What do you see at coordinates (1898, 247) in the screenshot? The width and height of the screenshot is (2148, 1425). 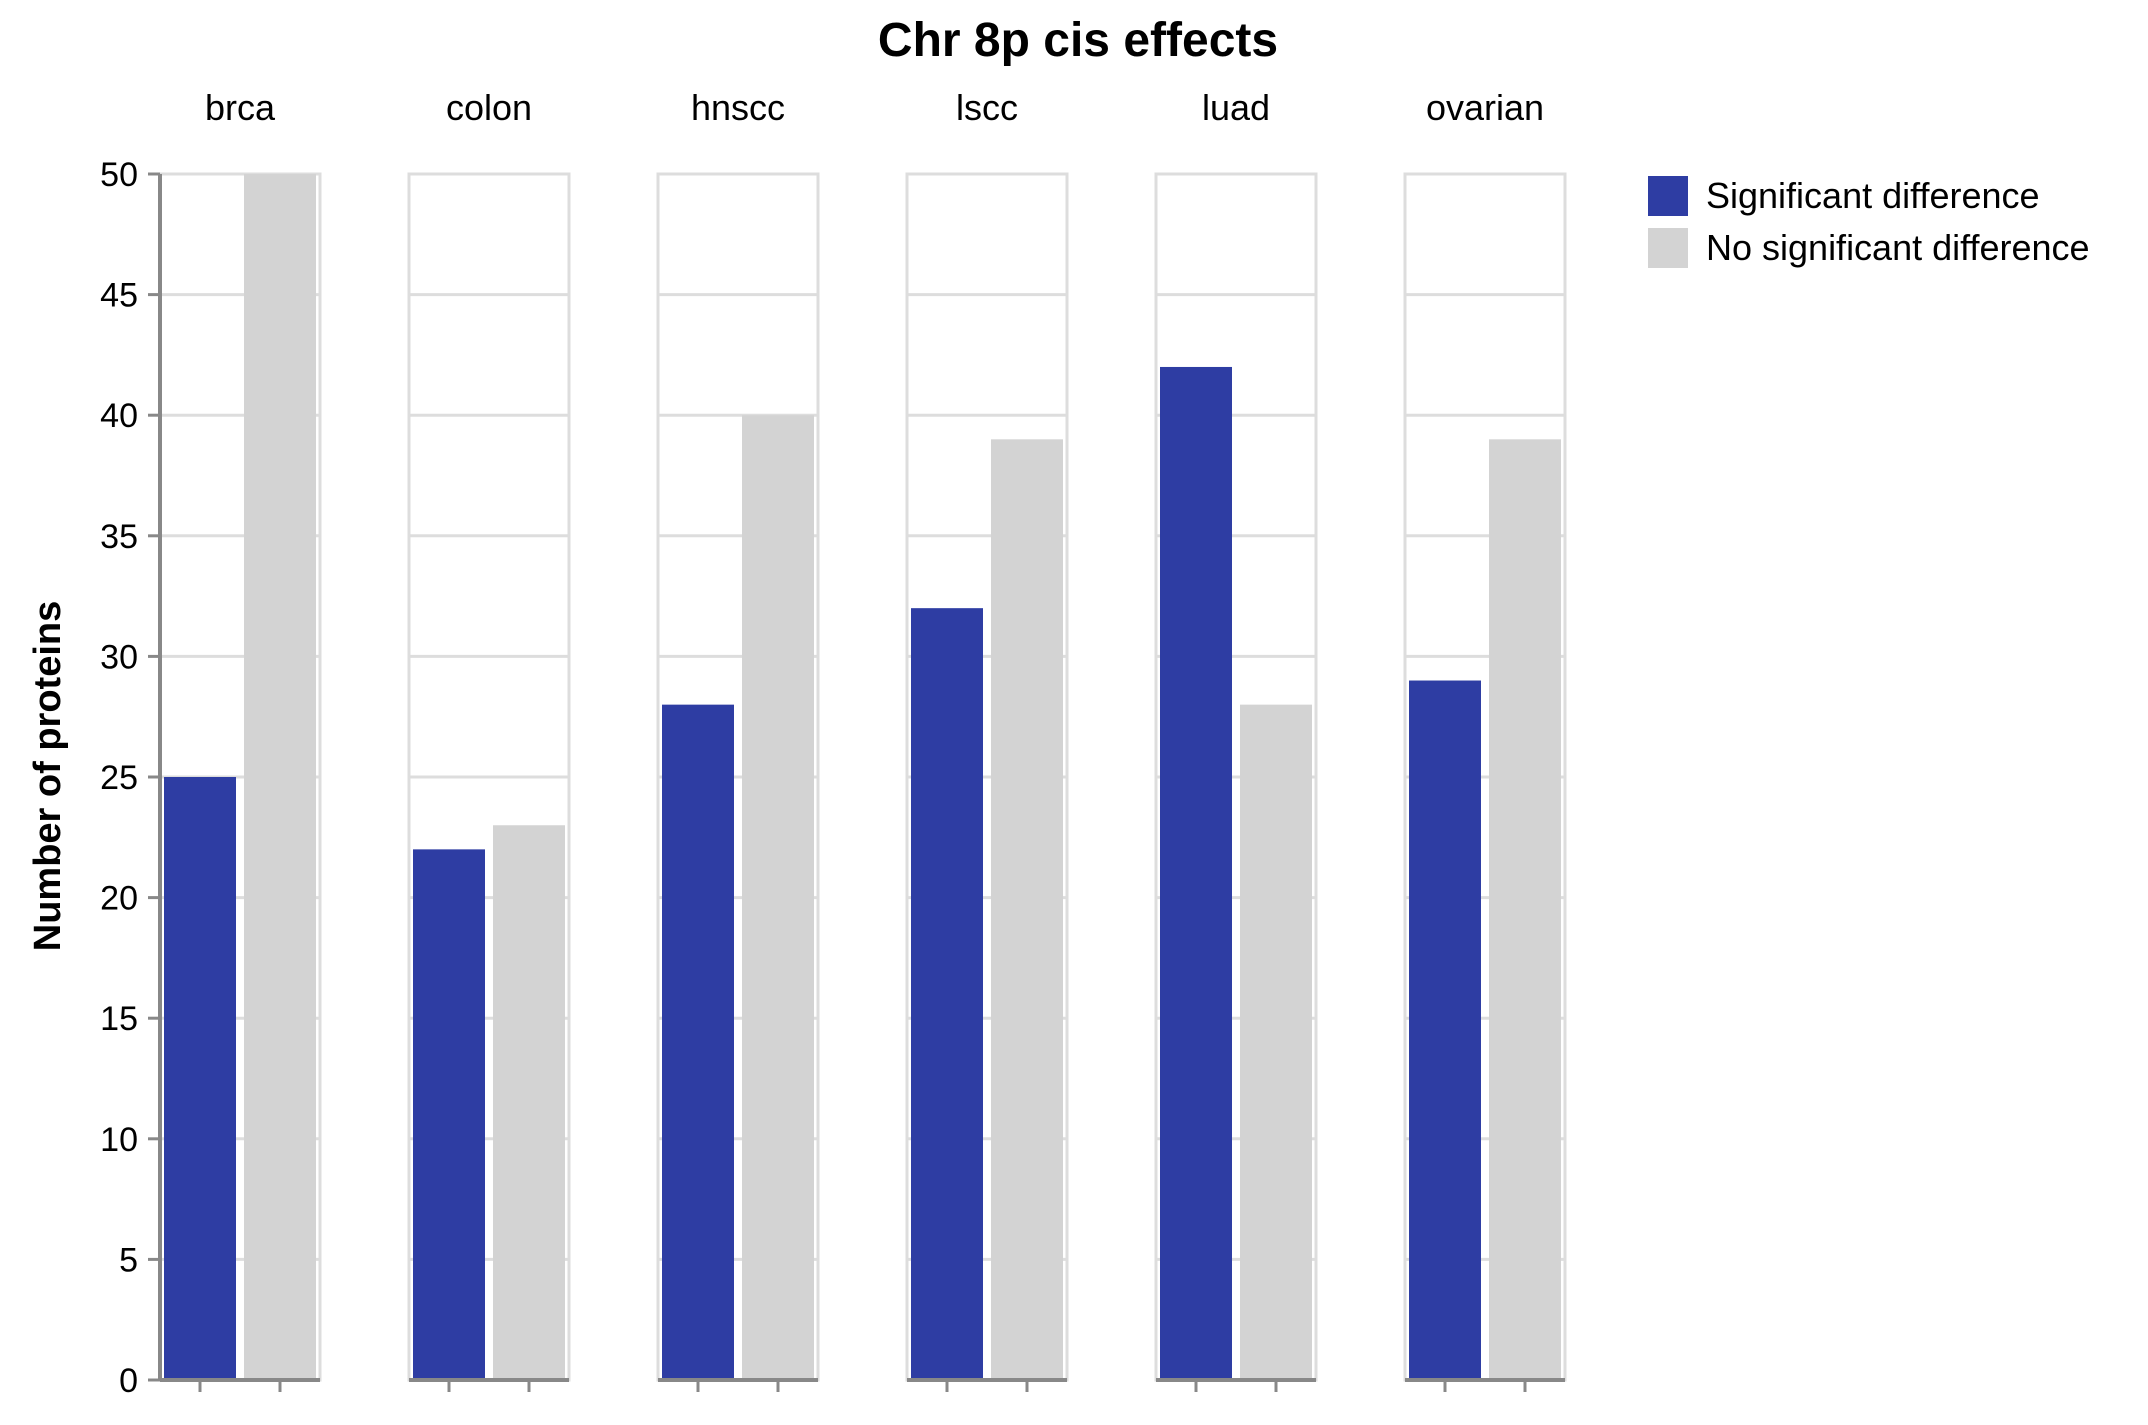 I see `legend-label: No significant difference` at bounding box center [1898, 247].